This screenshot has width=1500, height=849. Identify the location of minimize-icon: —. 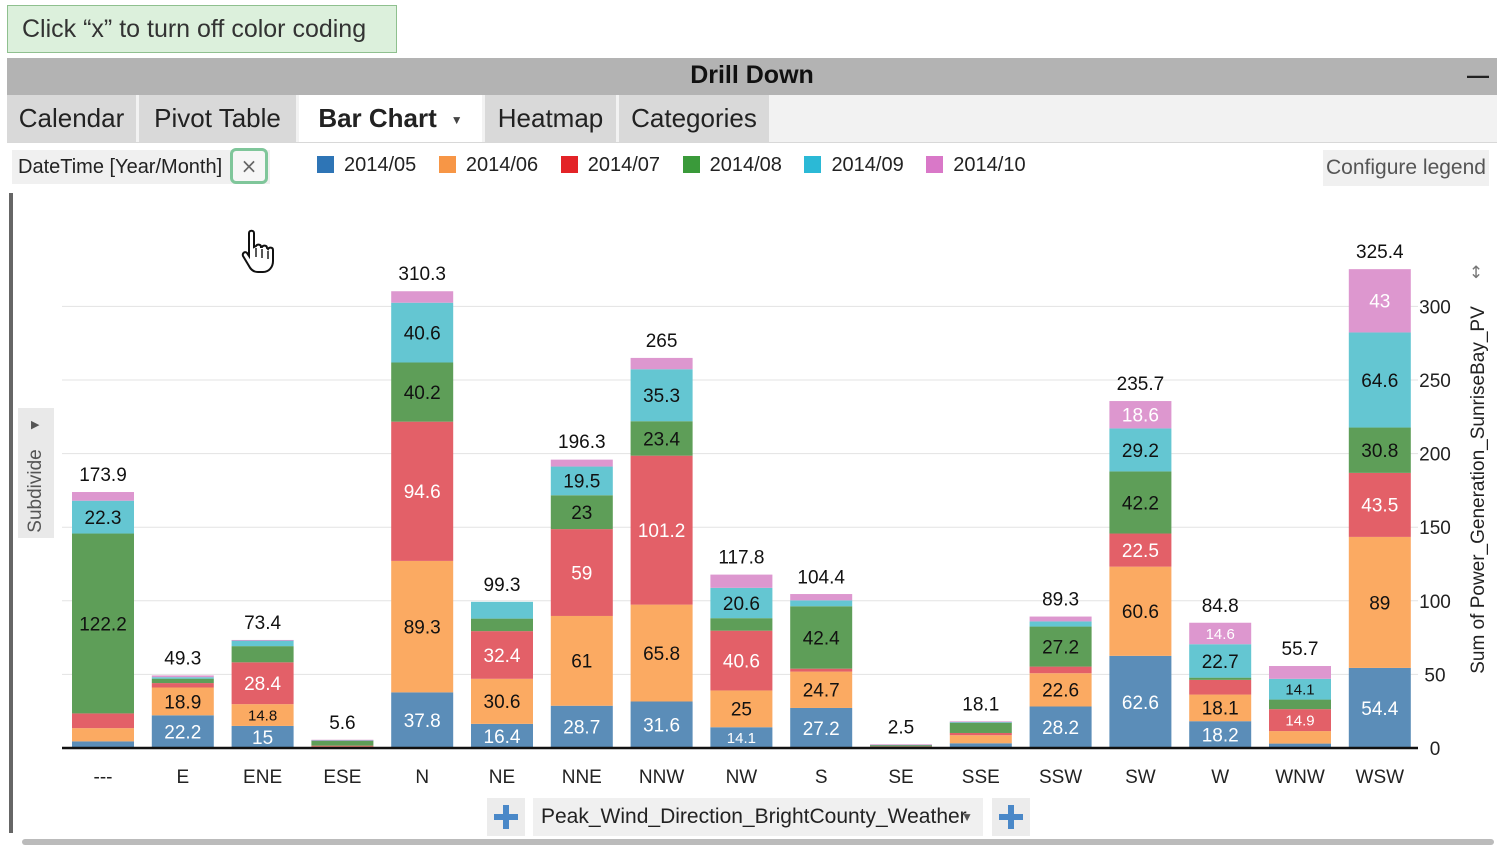
(1478, 75).